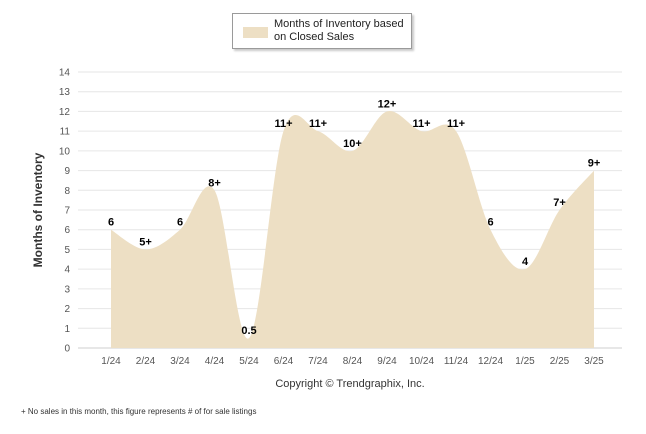 The height and width of the screenshot is (434, 646). I want to click on x-tick-label: 10/24, so click(421, 361).